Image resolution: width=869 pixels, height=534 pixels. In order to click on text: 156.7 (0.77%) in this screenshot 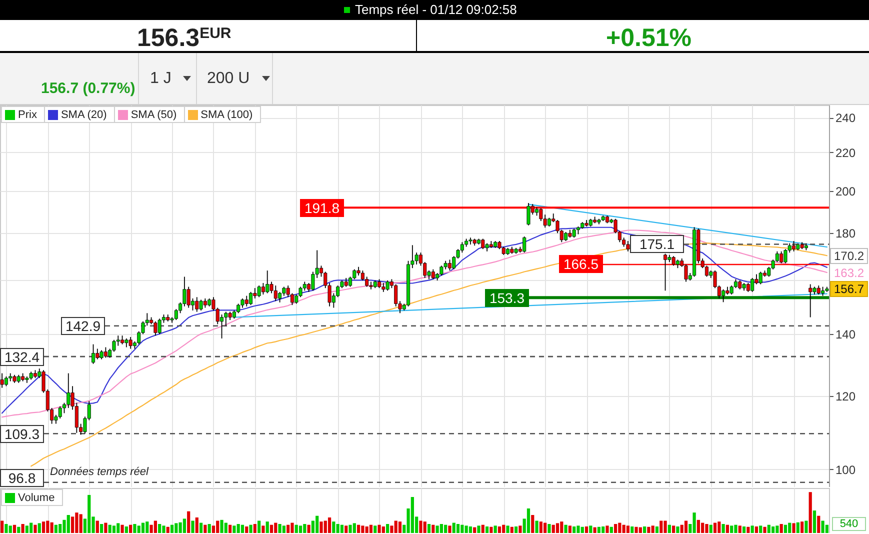, I will do `click(88, 88)`.